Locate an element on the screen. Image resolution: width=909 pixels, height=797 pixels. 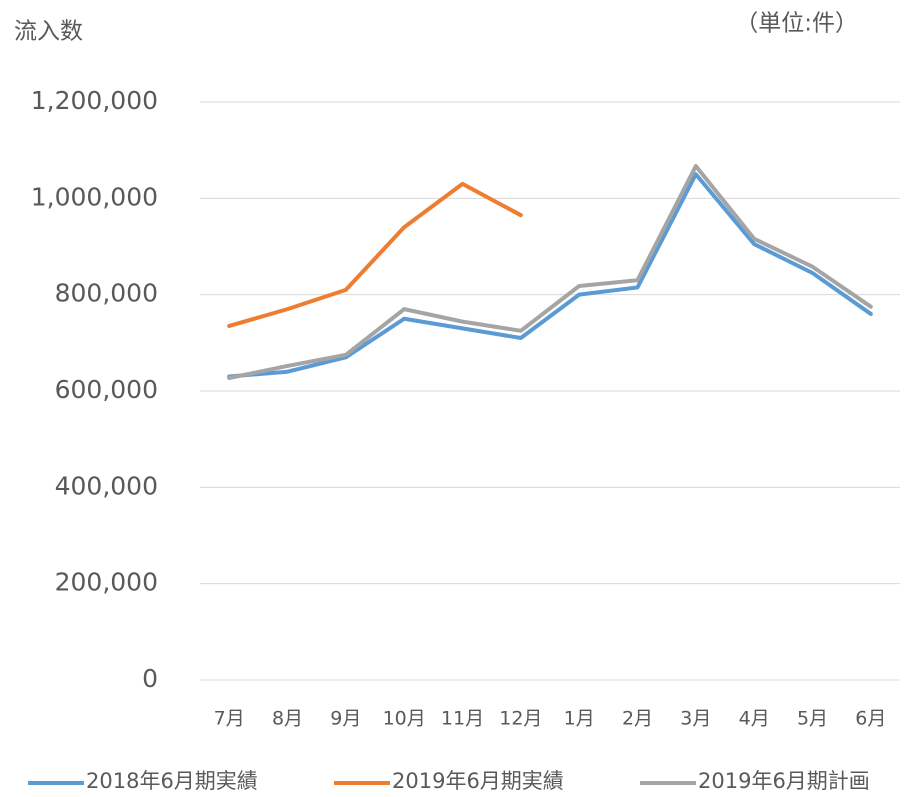
y-tick-label: 800,000 is located at coordinates (106, 293).